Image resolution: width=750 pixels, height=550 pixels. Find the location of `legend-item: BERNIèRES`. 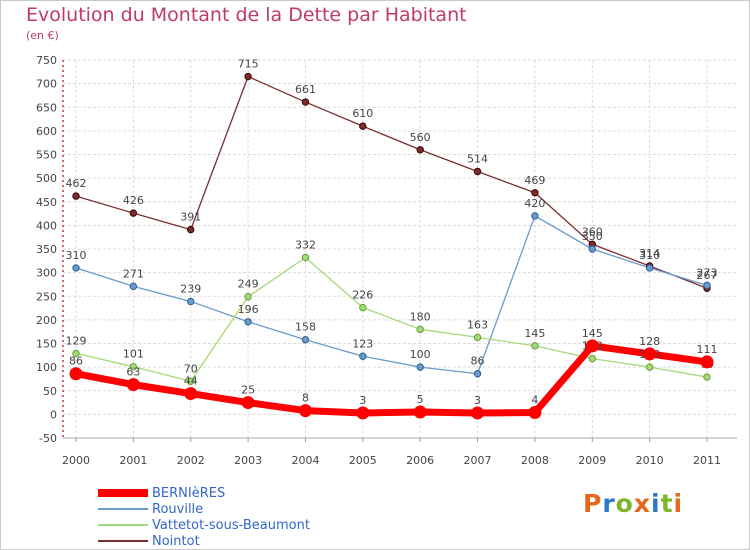

legend-item: BERNIèRES is located at coordinates (162, 493).